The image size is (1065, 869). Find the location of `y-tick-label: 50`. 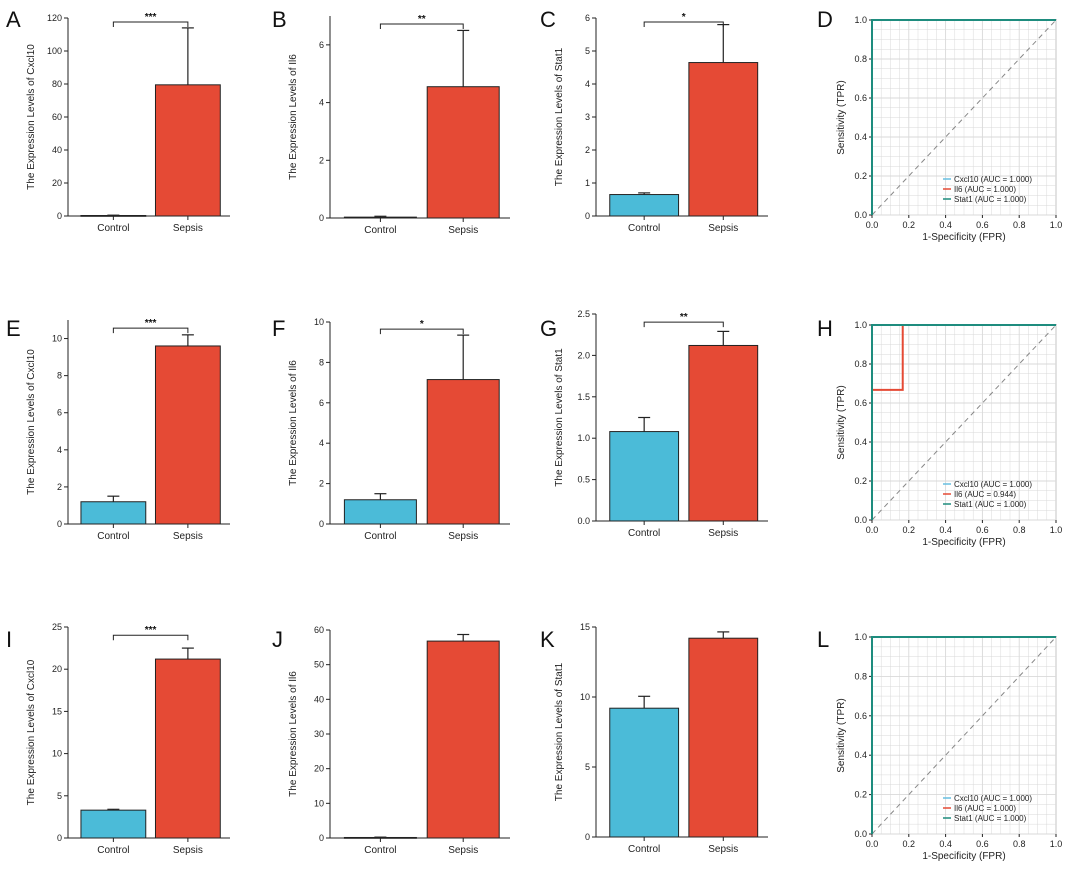

y-tick-label: 50 is located at coordinates (319, 665).